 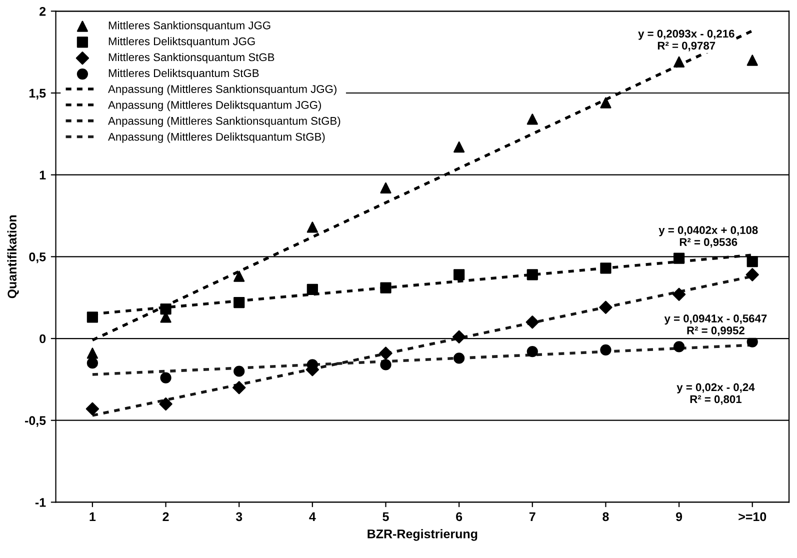 What do you see at coordinates (312, 516) in the screenshot?
I see `x-tick-label: 4` at bounding box center [312, 516].